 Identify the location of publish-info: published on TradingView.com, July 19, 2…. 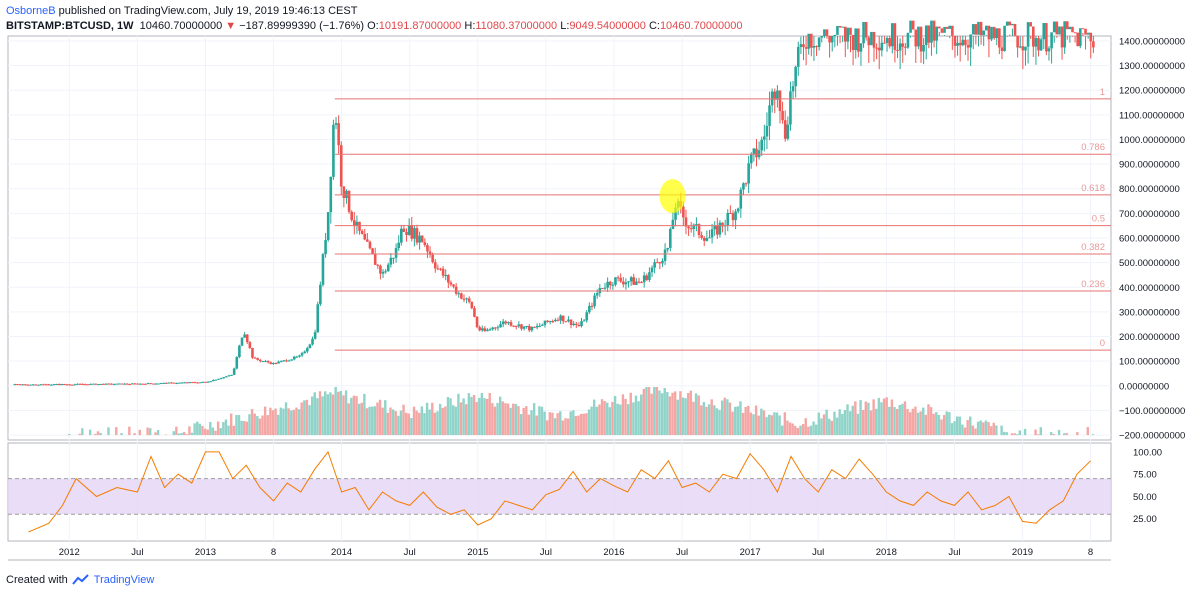
(208, 11).